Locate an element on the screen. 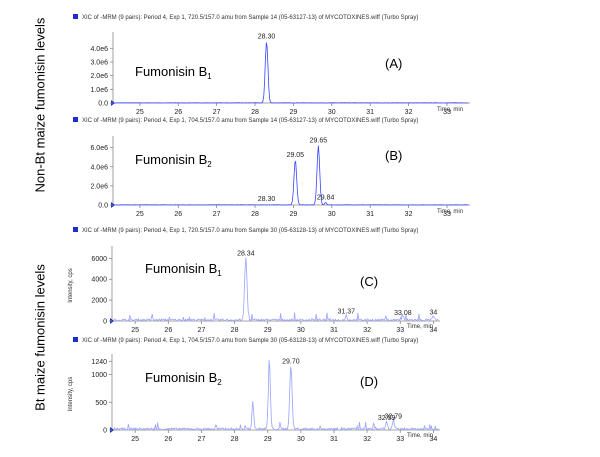 The height and width of the screenshot is (457, 600). x-tick-label-b: 26 is located at coordinates (178, 214).